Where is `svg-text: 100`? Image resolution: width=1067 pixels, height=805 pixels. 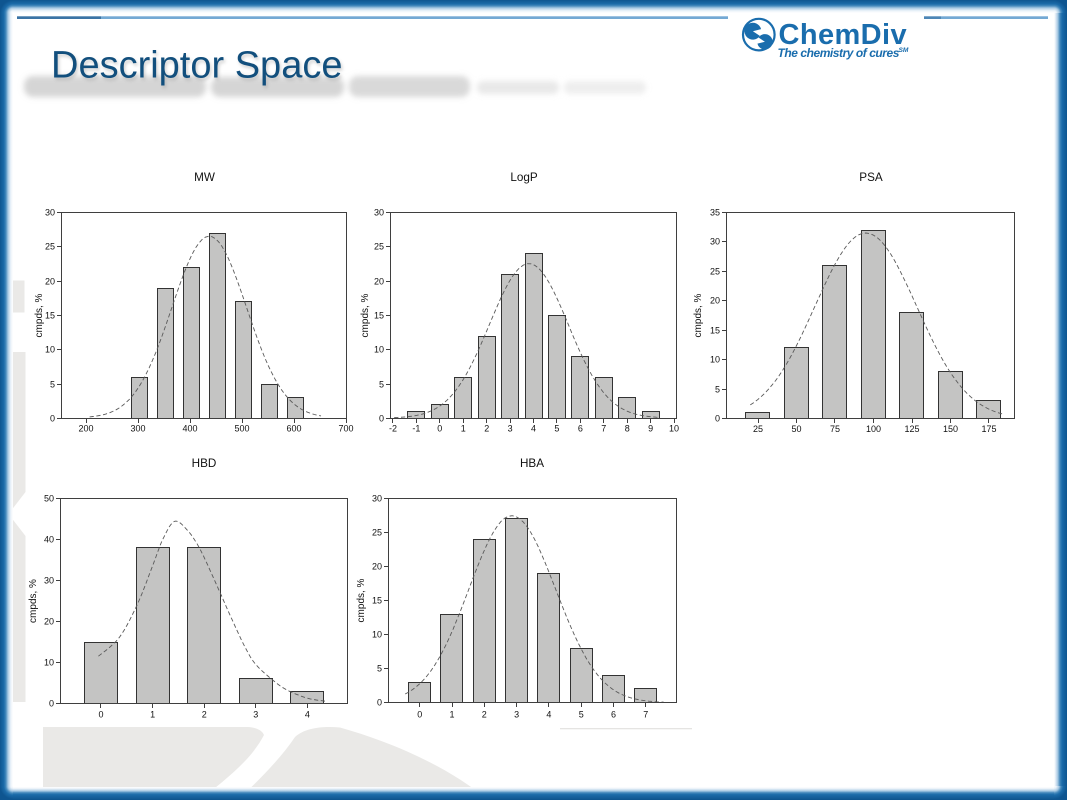
svg-text: 100 is located at coordinates (873, 429).